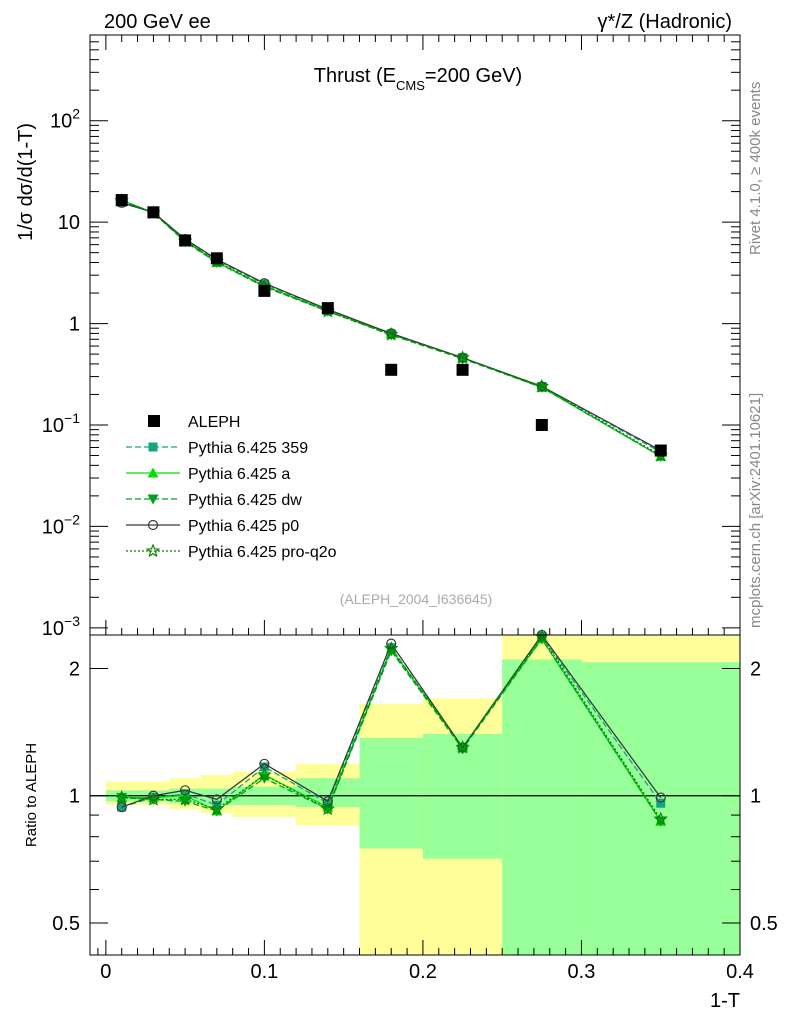 This screenshot has height=1024, width=786. What do you see at coordinates (26, 182) in the screenshot?
I see `main-y-axis-label: 1/σ dσ/d(1-T)` at bounding box center [26, 182].